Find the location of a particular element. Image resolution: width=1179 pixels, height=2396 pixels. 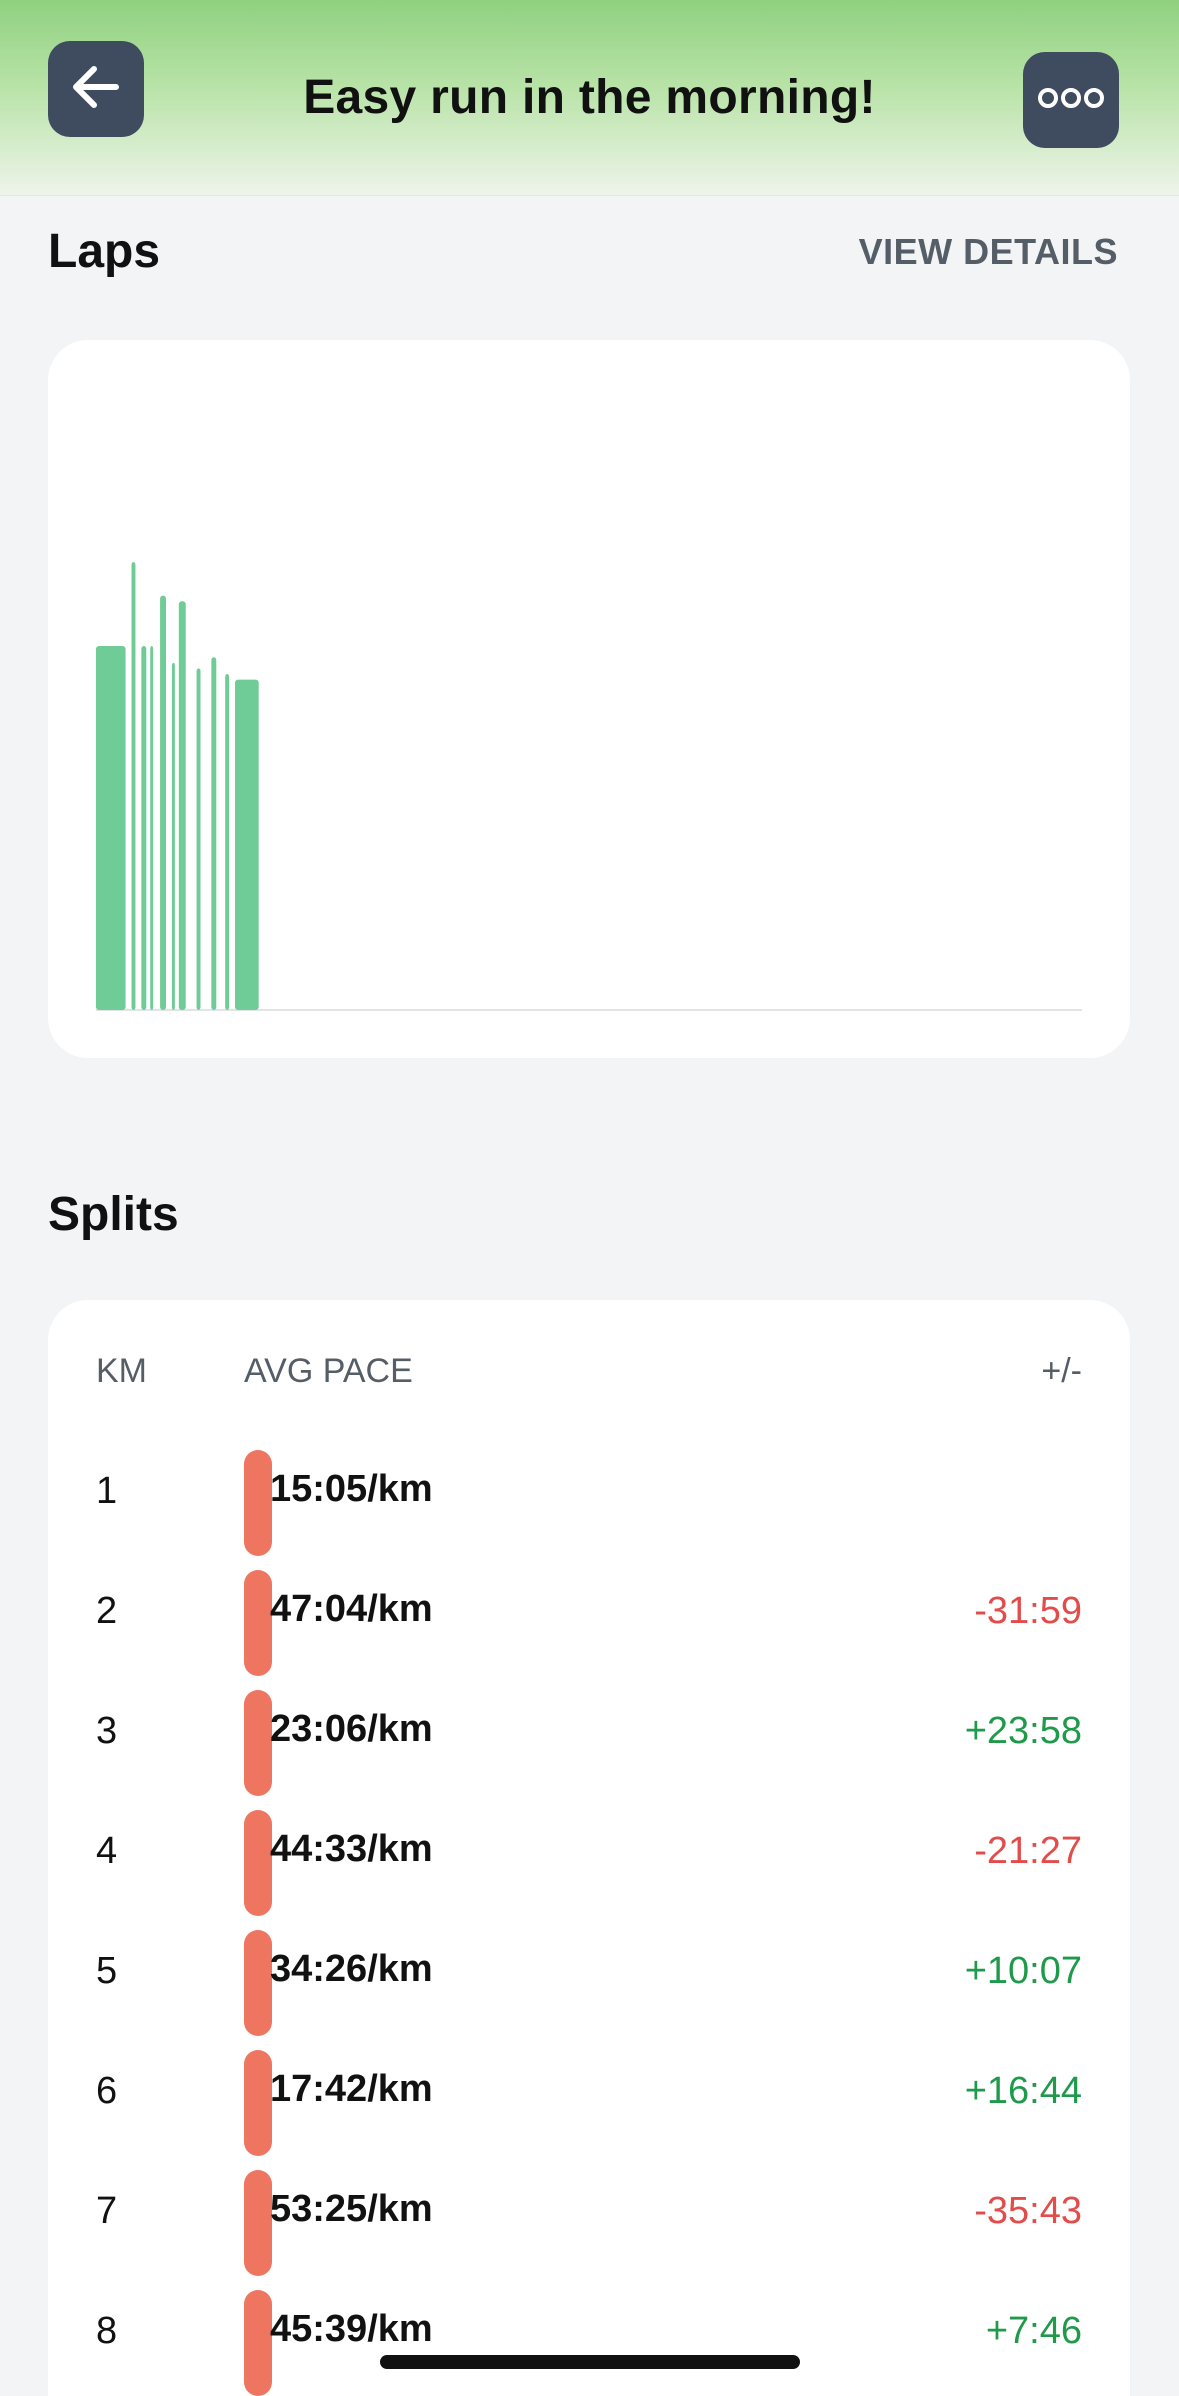

split-diff: -31:59 is located at coordinates (1028, 1611).